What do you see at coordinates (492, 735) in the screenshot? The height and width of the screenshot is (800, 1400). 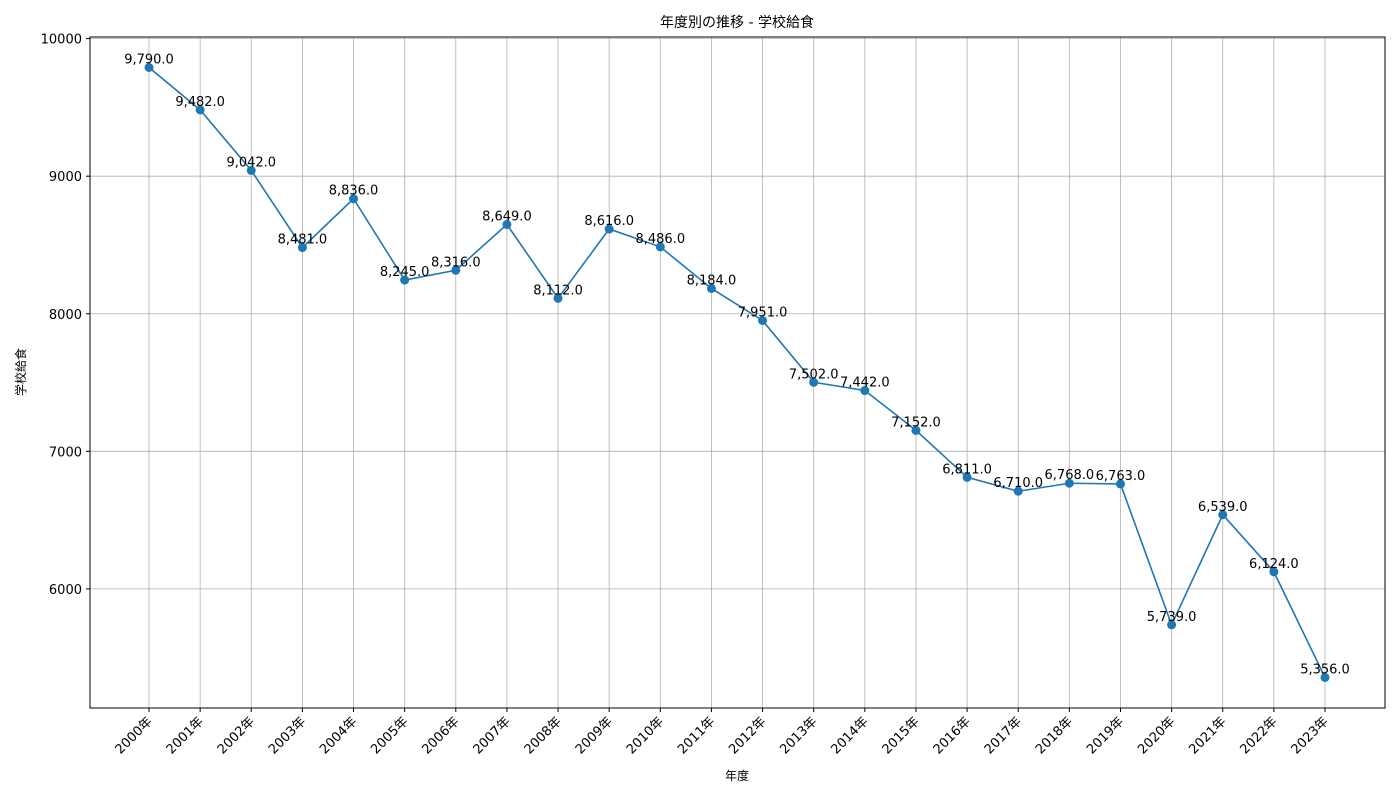 I see `x-tick-label: 2007年` at bounding box center [492, 735].